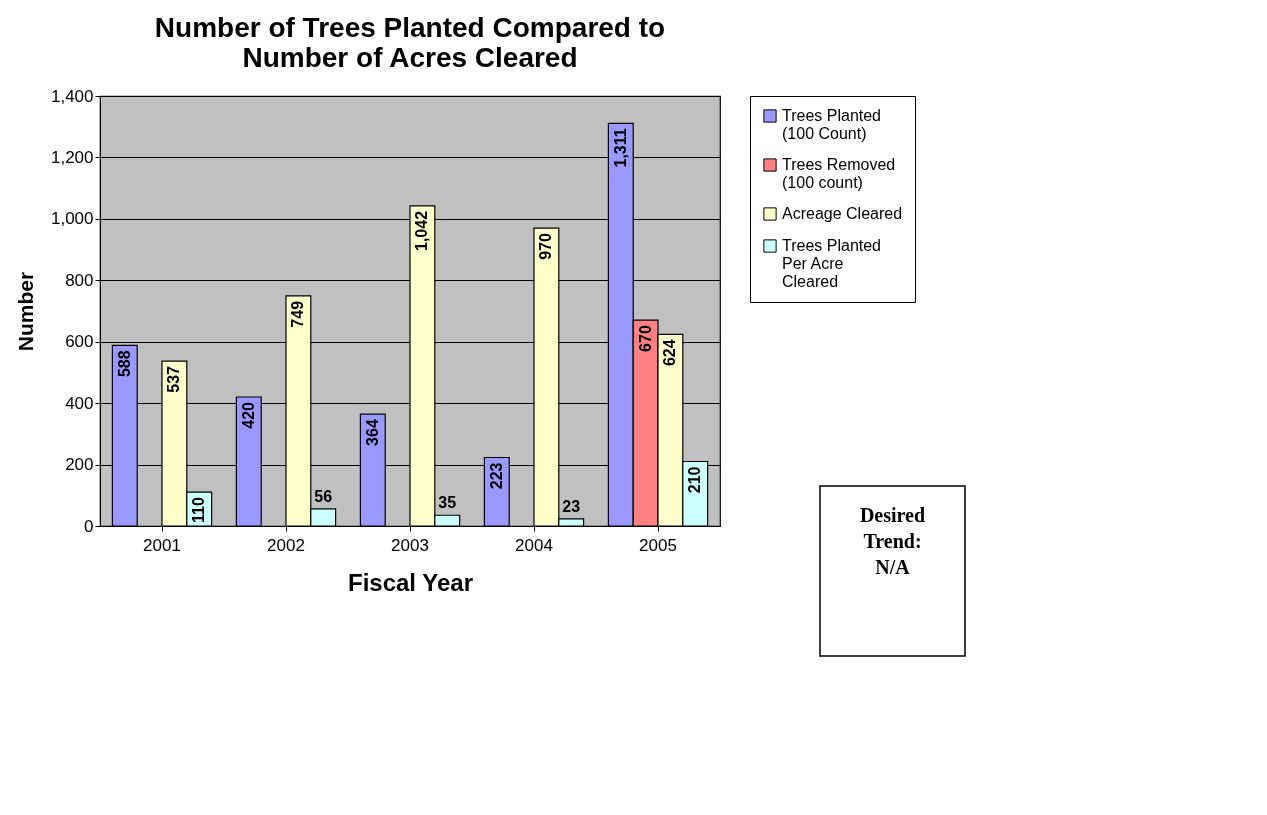 The width and height of the screenshot is (1267, 815). What do you see at coordinates (79, 403) in the screenshot?
I see `y-tick-label: 400` at bounding box center [79, 403].